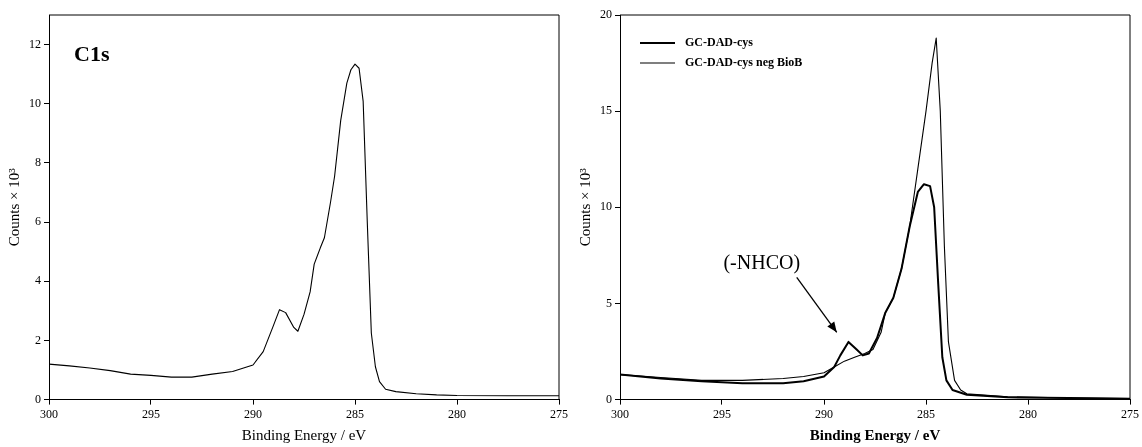 This screenshot has height=447, width=1142. I want to click on annotation: C1s, so click(92, 53).